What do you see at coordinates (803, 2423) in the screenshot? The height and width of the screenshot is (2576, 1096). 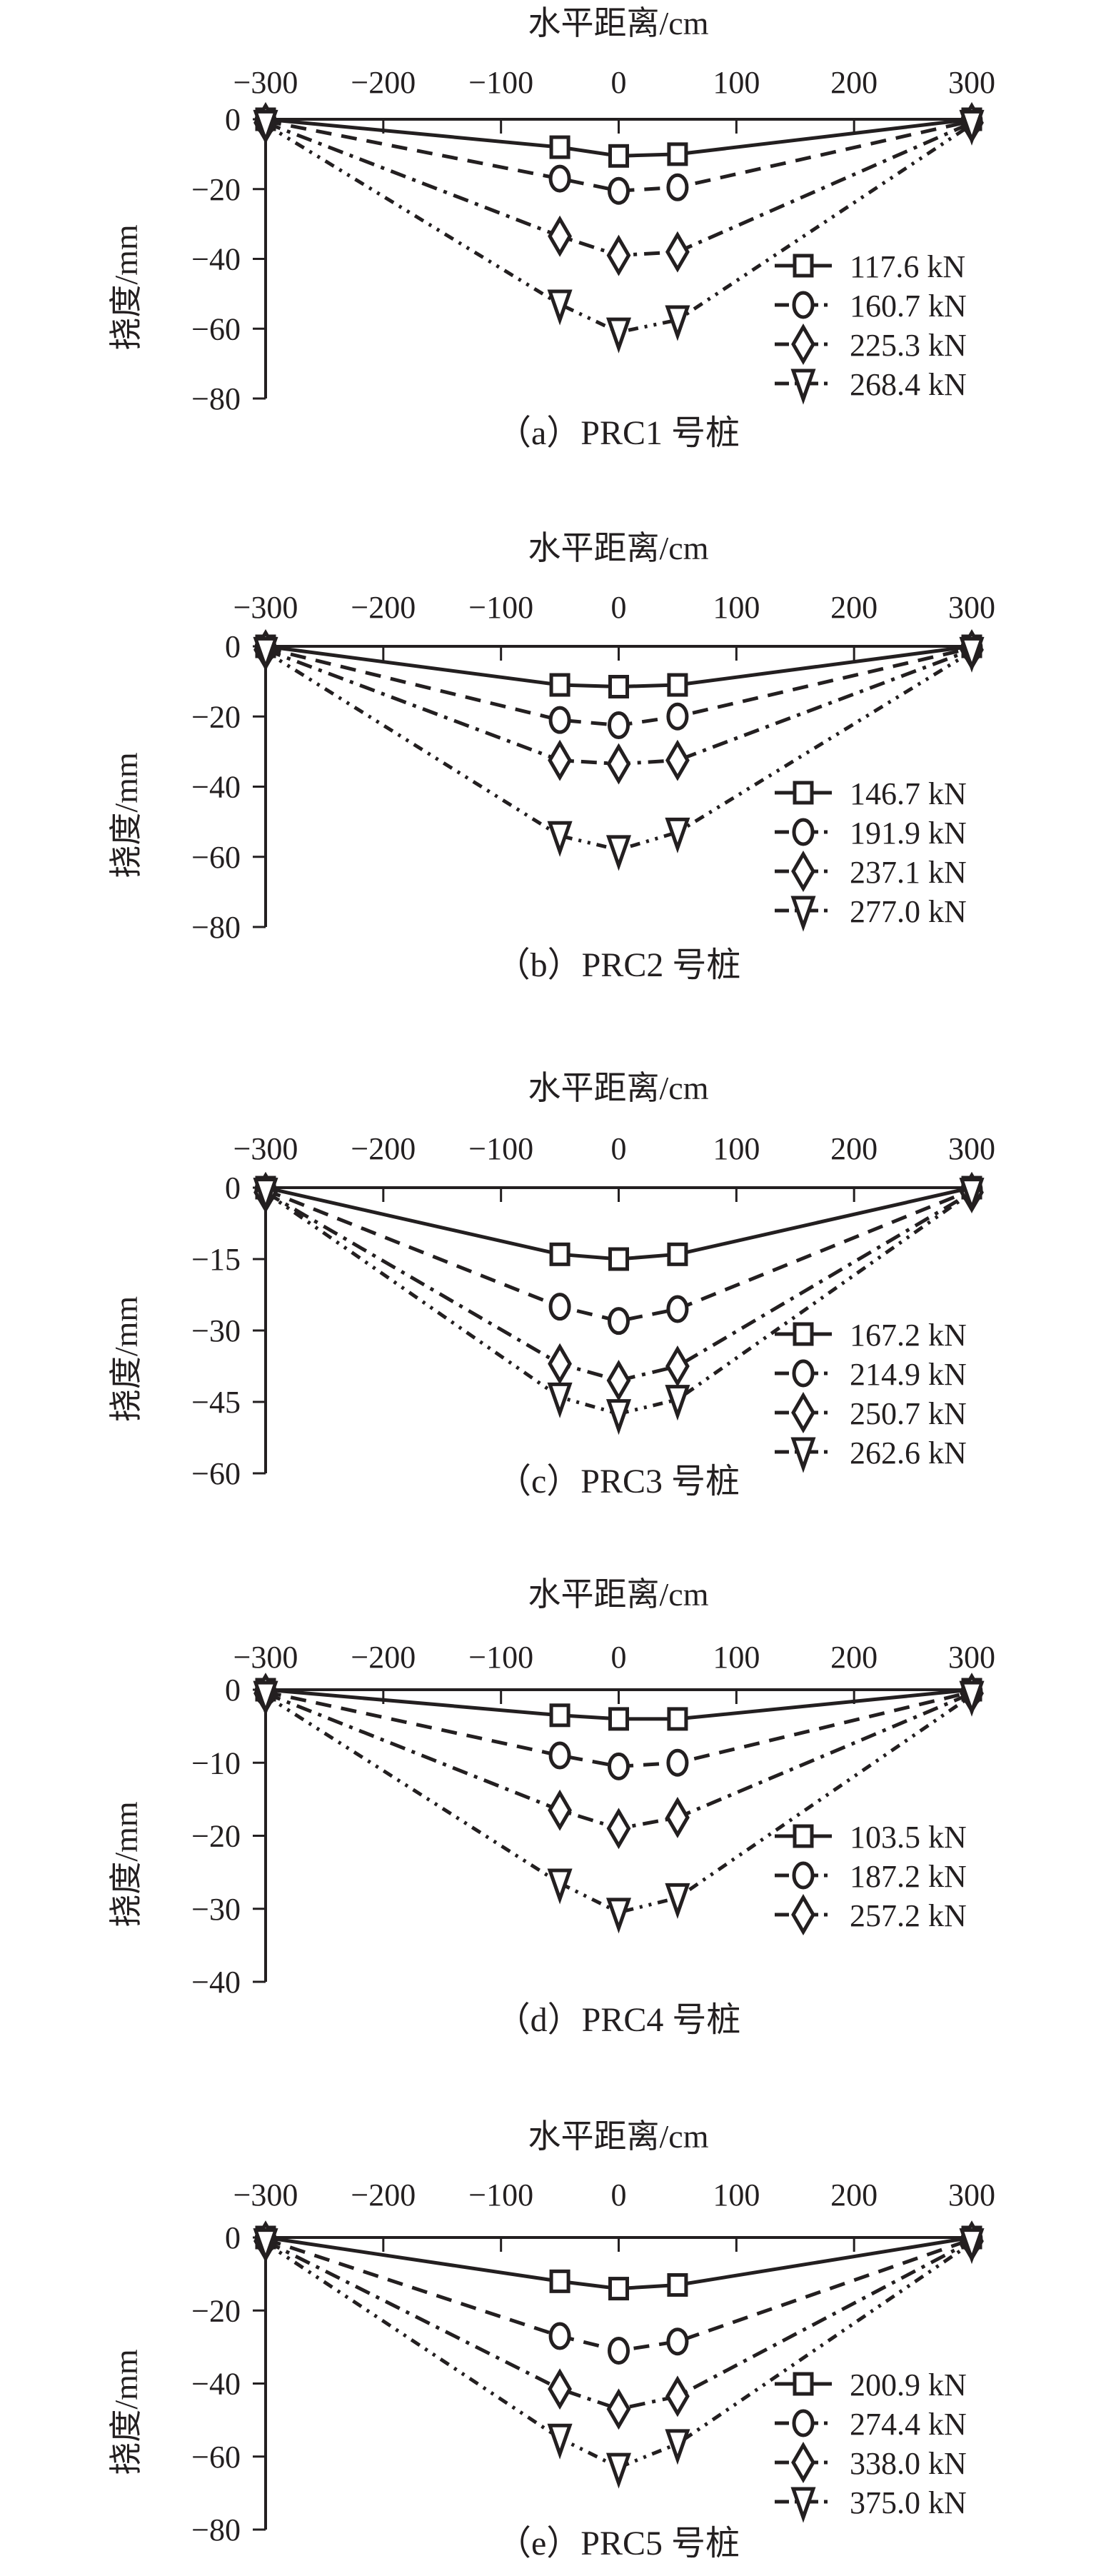 I see `legend-marker-circle` at bounding box center [803, 2423].